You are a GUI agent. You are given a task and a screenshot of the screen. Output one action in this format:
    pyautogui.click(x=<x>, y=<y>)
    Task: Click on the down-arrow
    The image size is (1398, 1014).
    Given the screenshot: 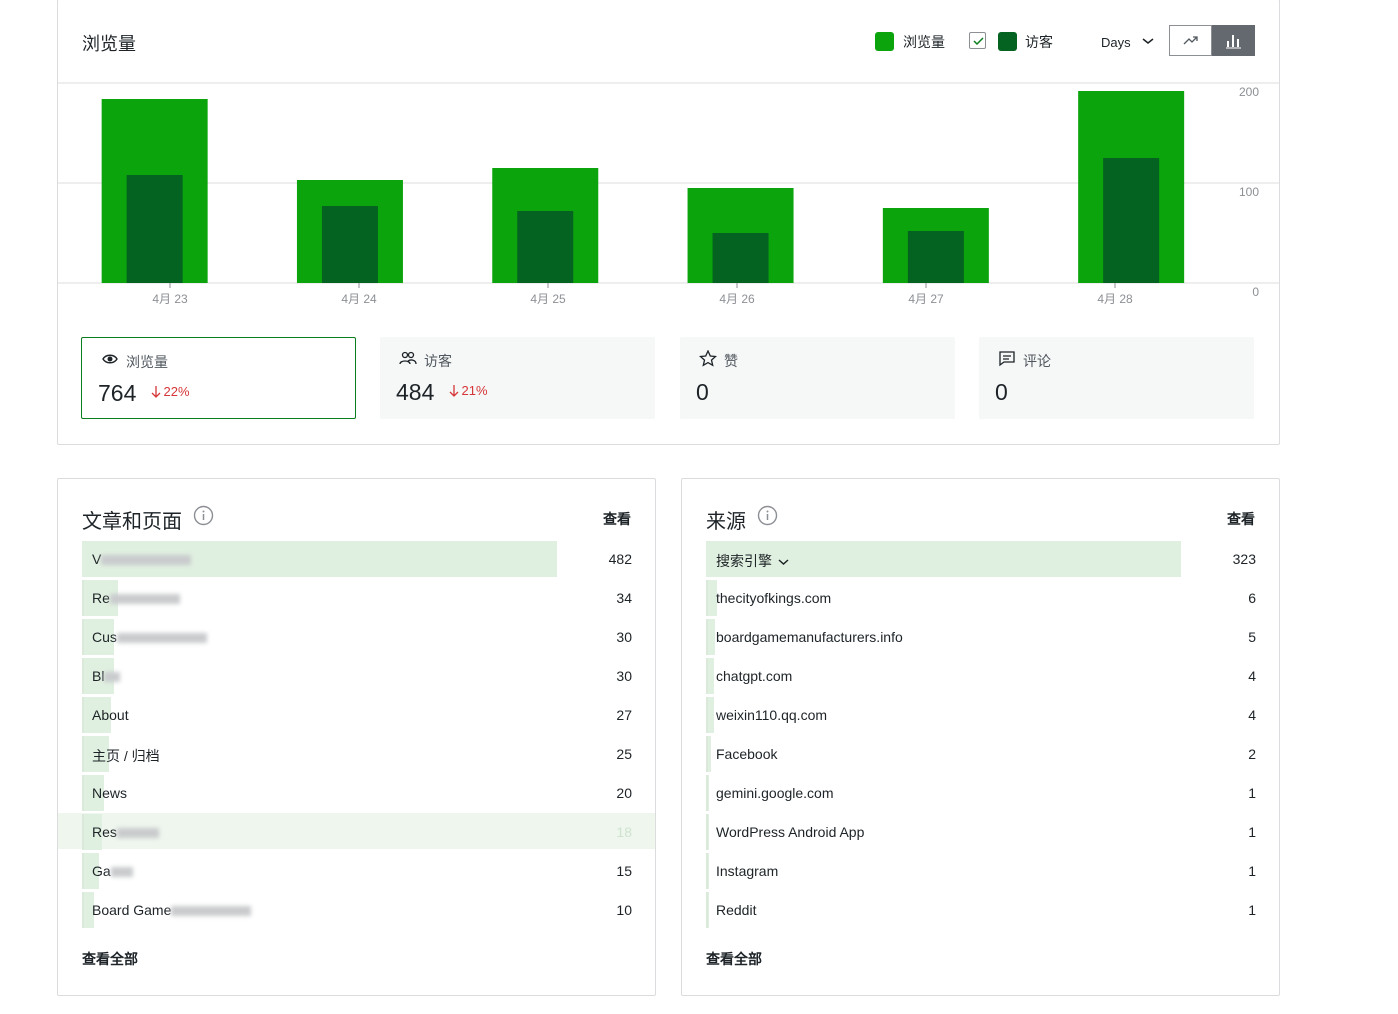 What is the action you would take?
    pyautogui.click(x=156, y=394)
    